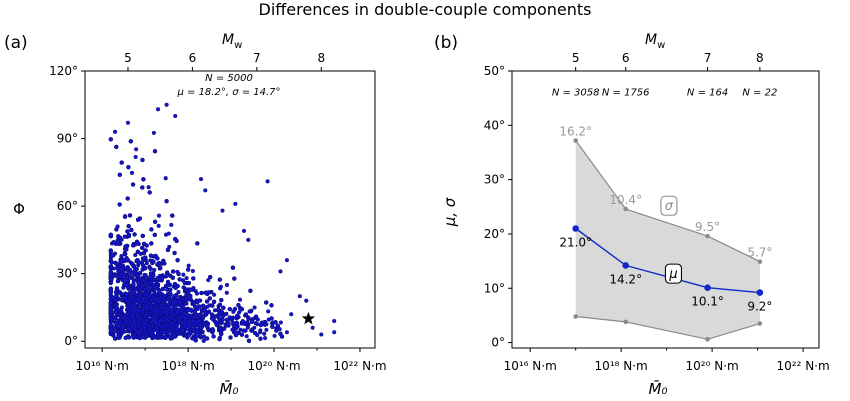 This screenshot has height=401, width=850. What do you see at coordinates (425, 9) in the screenshot?
I see `figure-title: Differences in double-couple components` at bounding box center [425, 9].